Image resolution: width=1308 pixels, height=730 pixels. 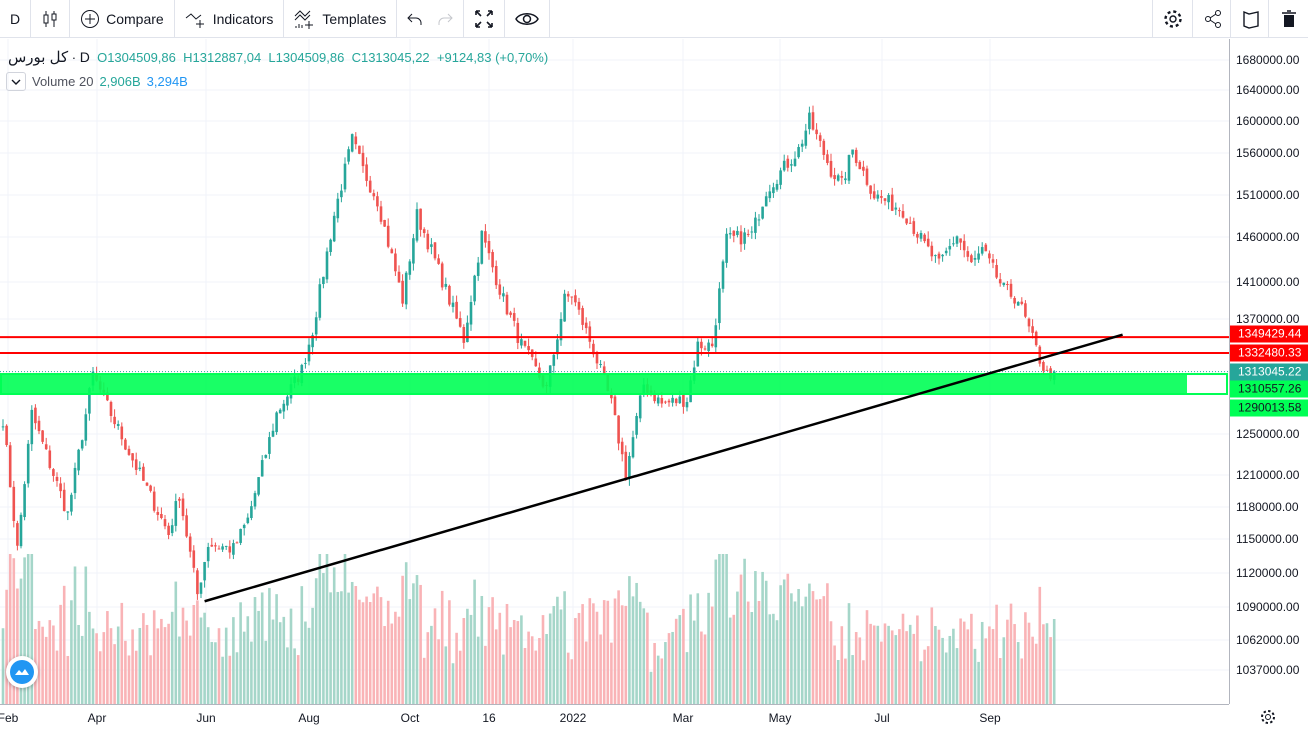 I want to click on collapse-legend-button, so click(x=16, y=81).